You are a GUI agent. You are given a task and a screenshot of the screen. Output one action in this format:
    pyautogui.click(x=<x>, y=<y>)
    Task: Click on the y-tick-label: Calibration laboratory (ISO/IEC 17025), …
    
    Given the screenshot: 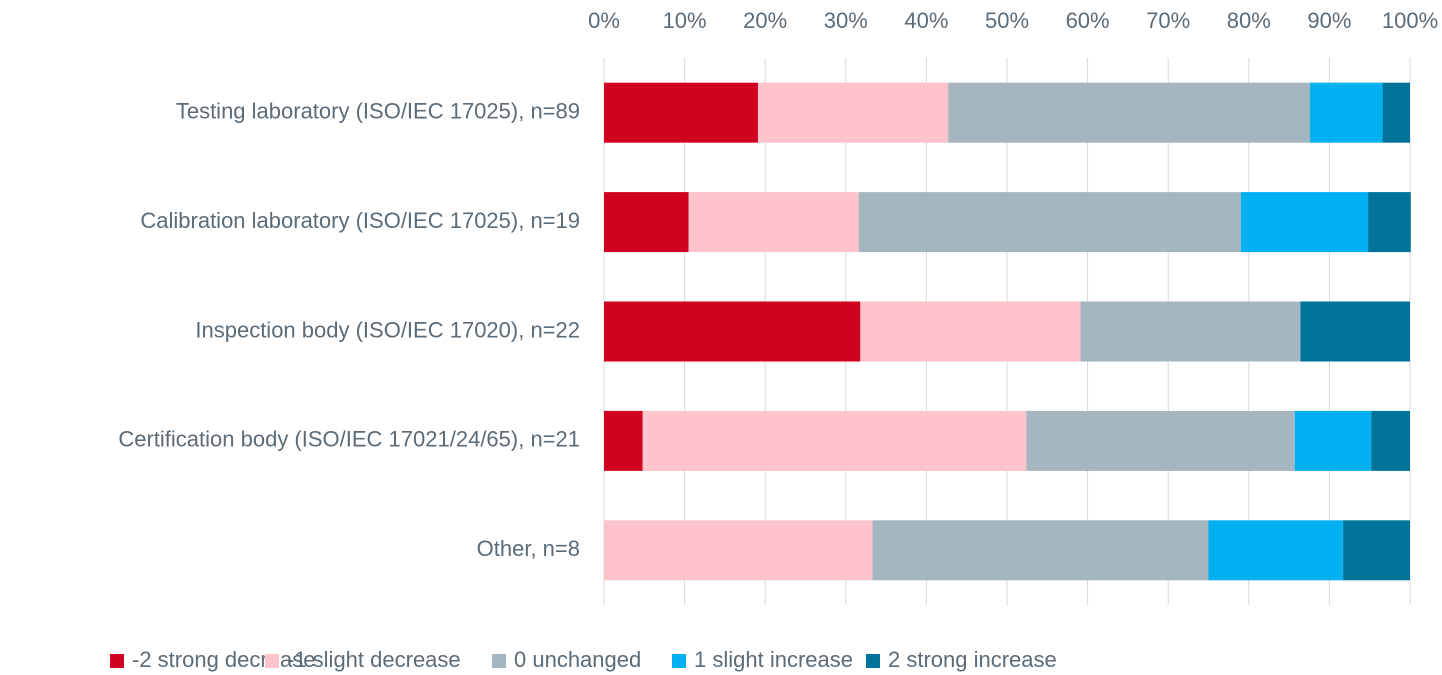 What is the action you would take?
    pyautogui.click(x=360, y=220)
    